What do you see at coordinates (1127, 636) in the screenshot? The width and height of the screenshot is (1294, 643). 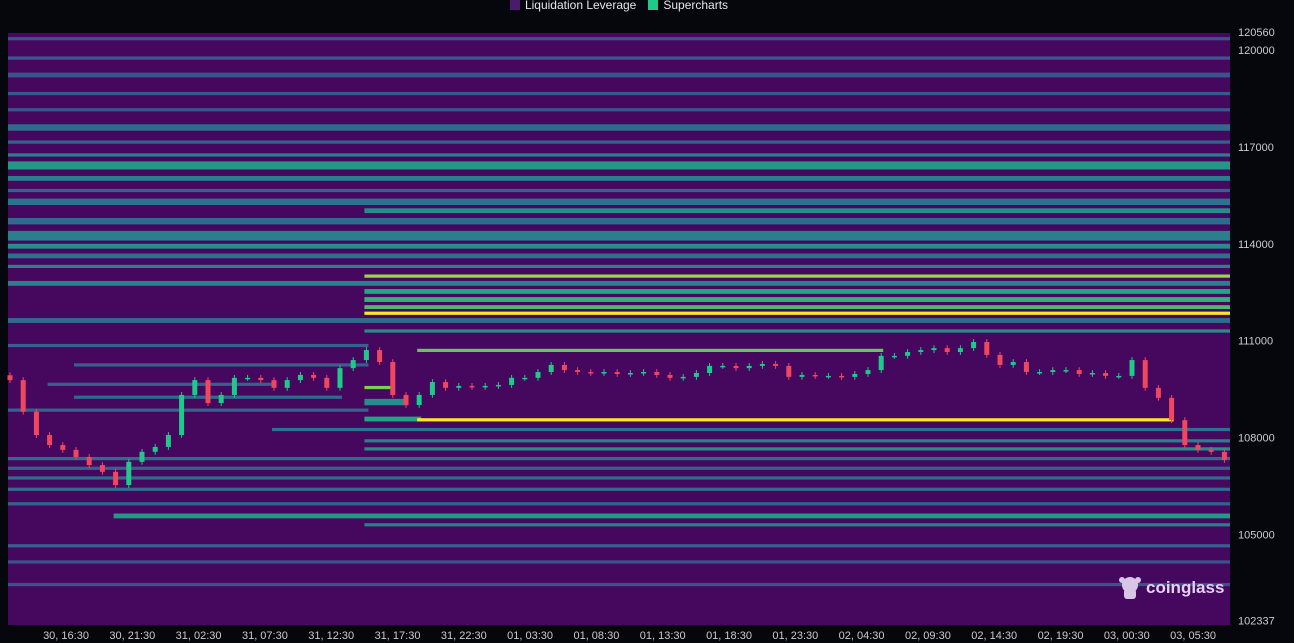 I see `x-tick-label: 03, 00:30` at bounding box center [1127, 636].